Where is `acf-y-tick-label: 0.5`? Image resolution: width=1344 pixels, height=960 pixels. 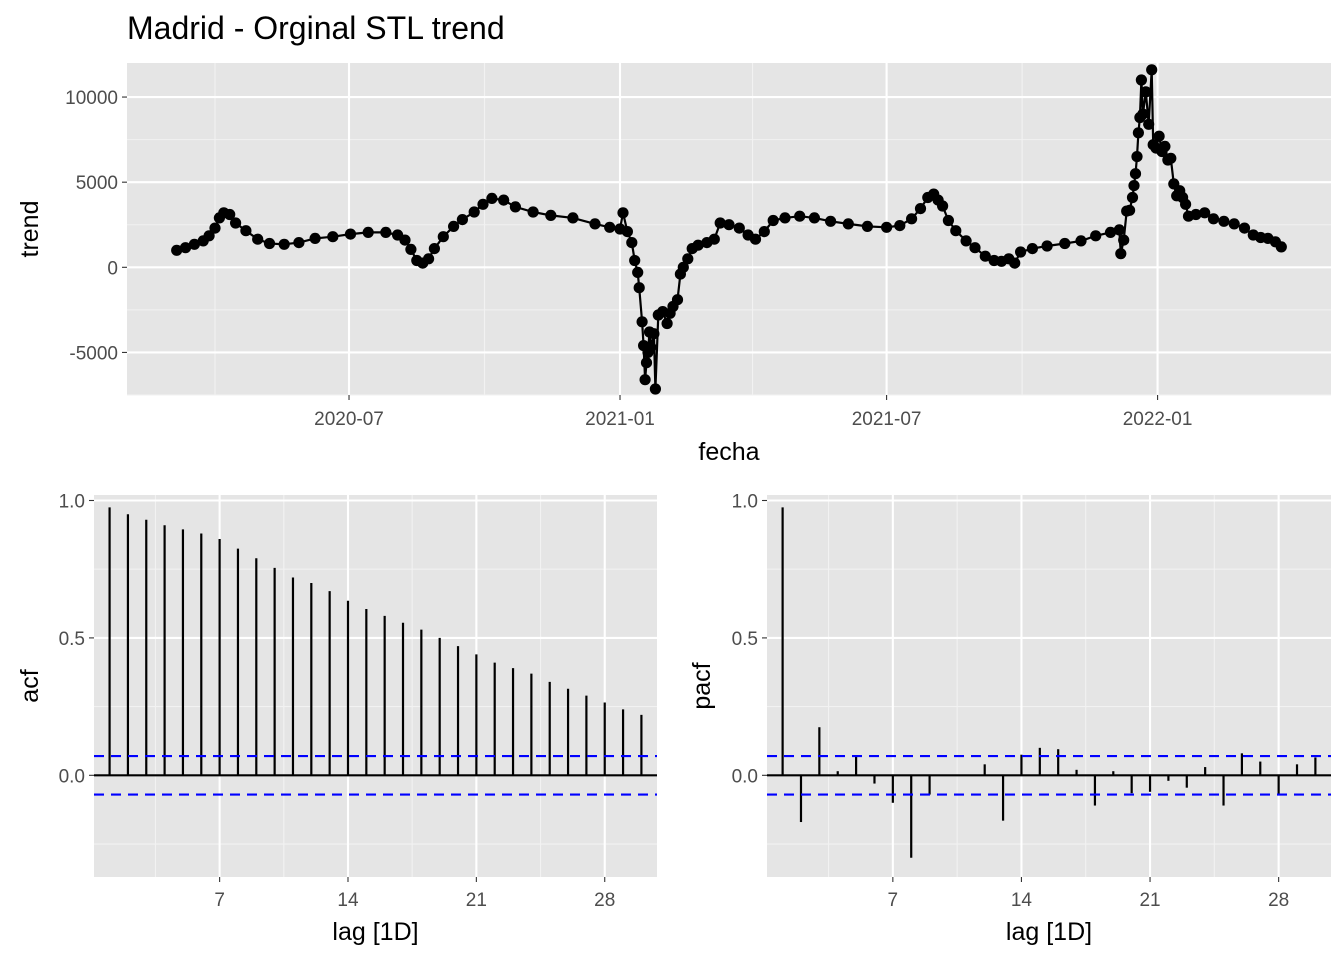
acf-y-tick-label: 0.5 is located at coordinates (72, 639).